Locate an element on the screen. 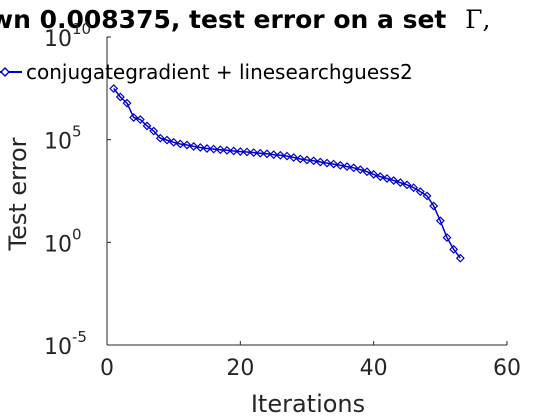 The width and height of the screenshot is (560, 420). x-tick-label: 20 is located at coordinates (240, 368).